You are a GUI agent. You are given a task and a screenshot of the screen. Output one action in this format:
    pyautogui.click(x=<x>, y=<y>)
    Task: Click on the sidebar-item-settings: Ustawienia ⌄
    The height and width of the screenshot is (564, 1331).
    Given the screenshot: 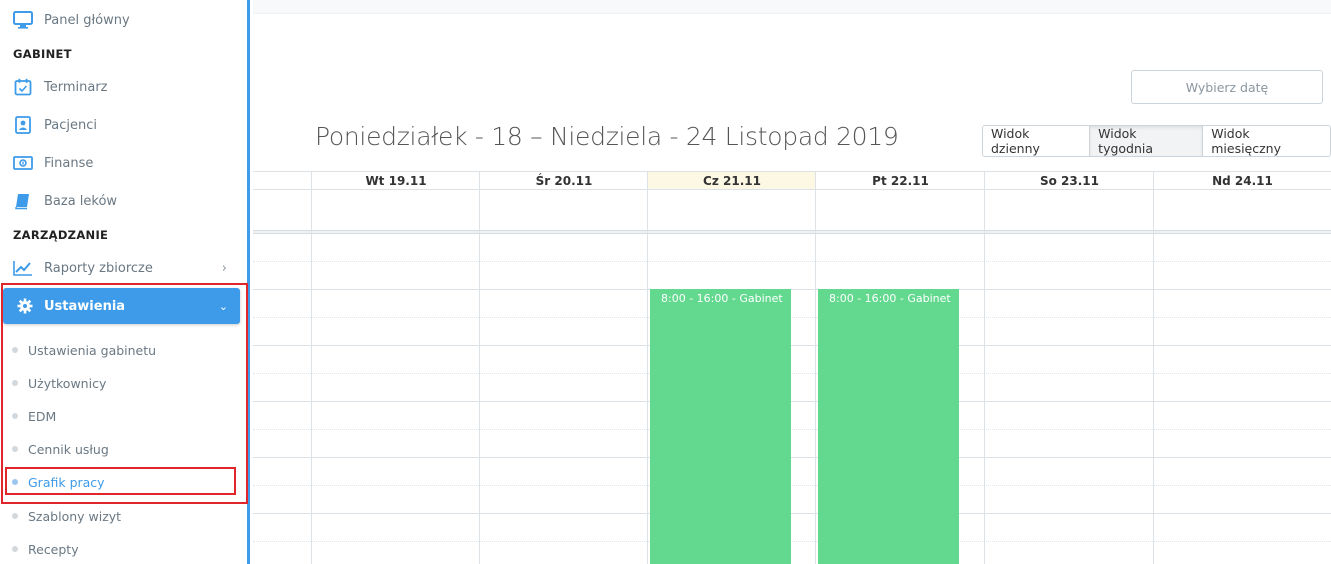 What is the action you would take?
    pyautogui.click(x=121, y=306)
    